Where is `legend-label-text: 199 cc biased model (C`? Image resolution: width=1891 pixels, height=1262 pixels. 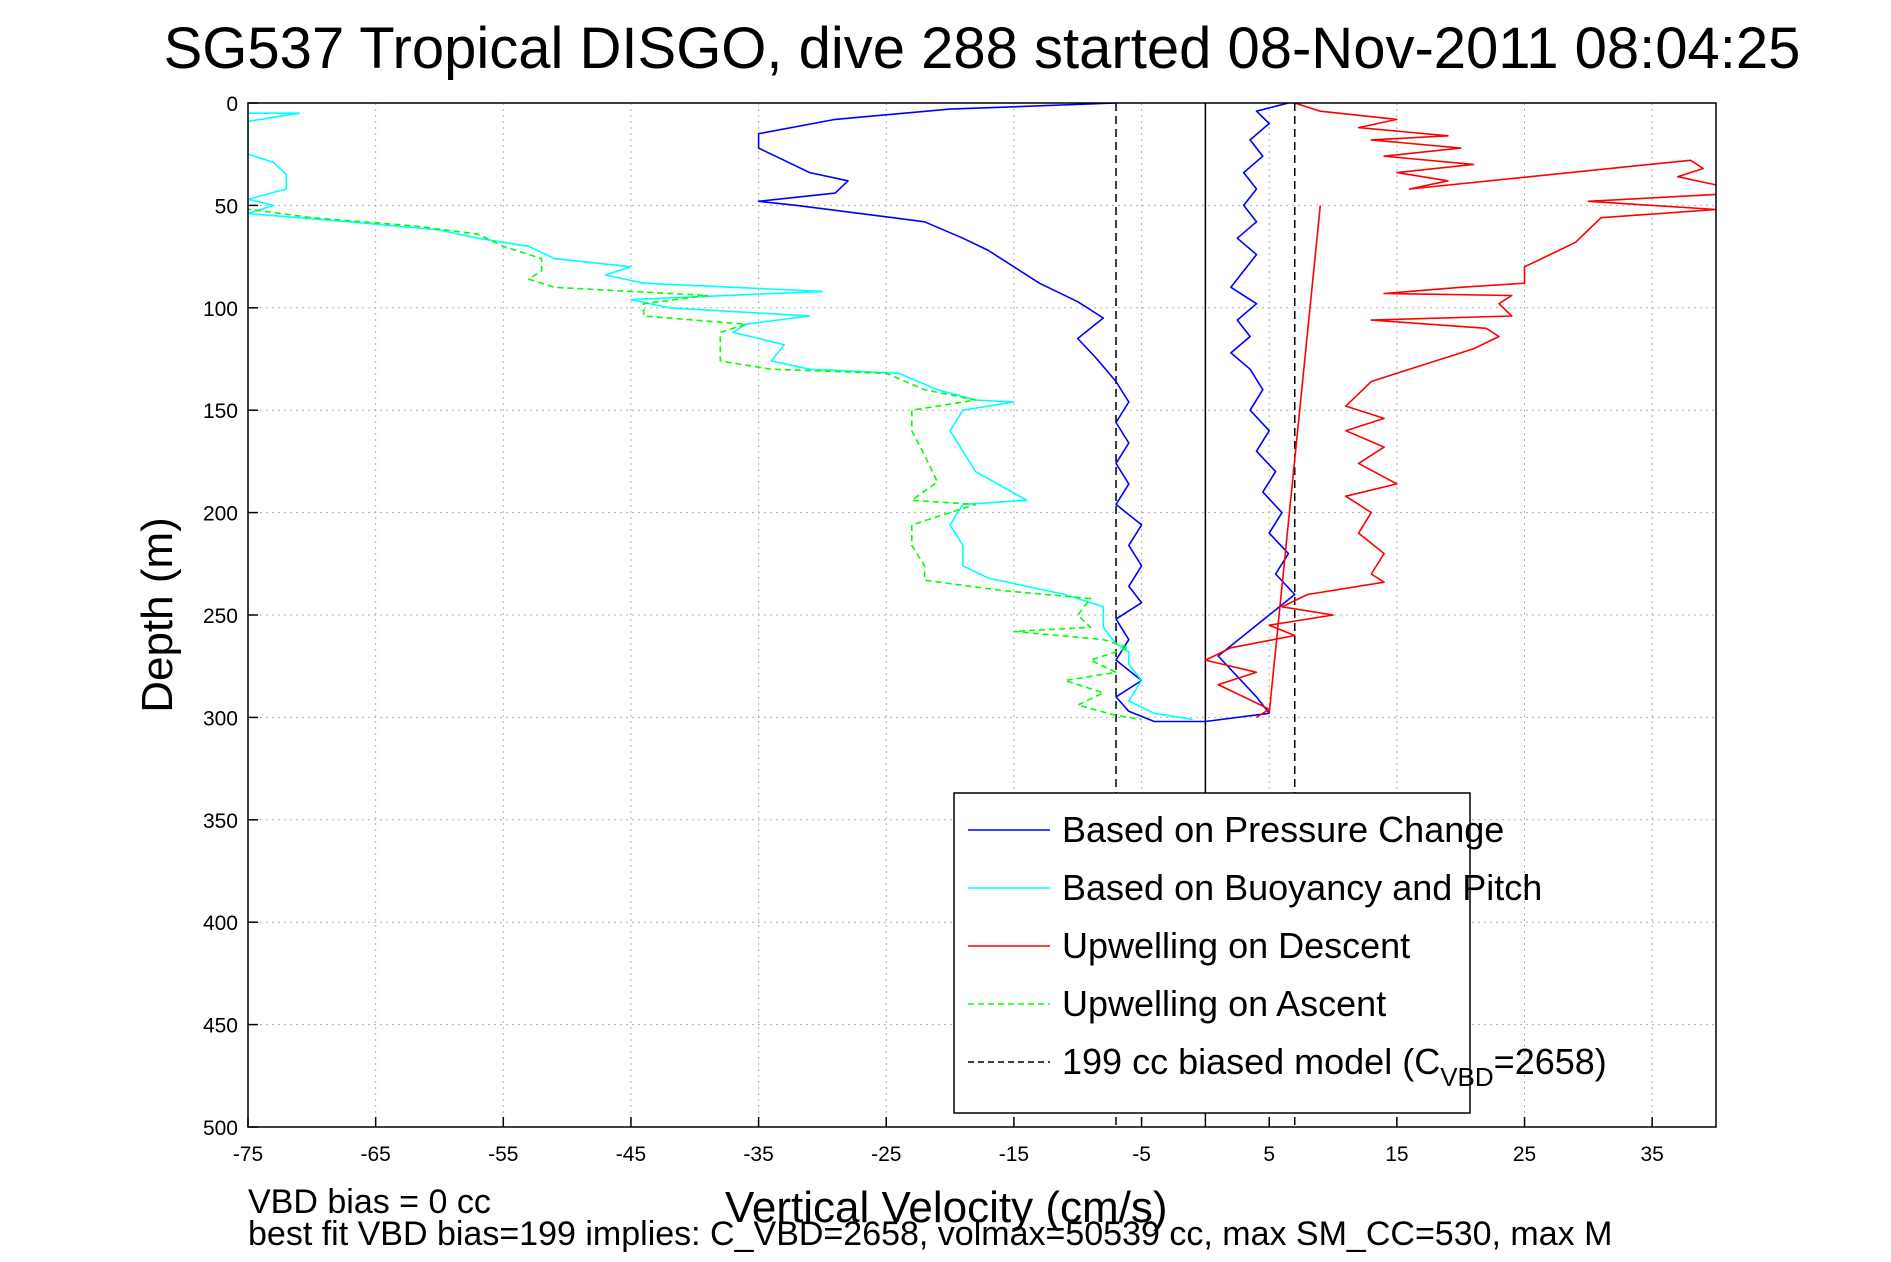 legend-label-text: 199 cc biased model (C is located at coordinates (1251, 1061).